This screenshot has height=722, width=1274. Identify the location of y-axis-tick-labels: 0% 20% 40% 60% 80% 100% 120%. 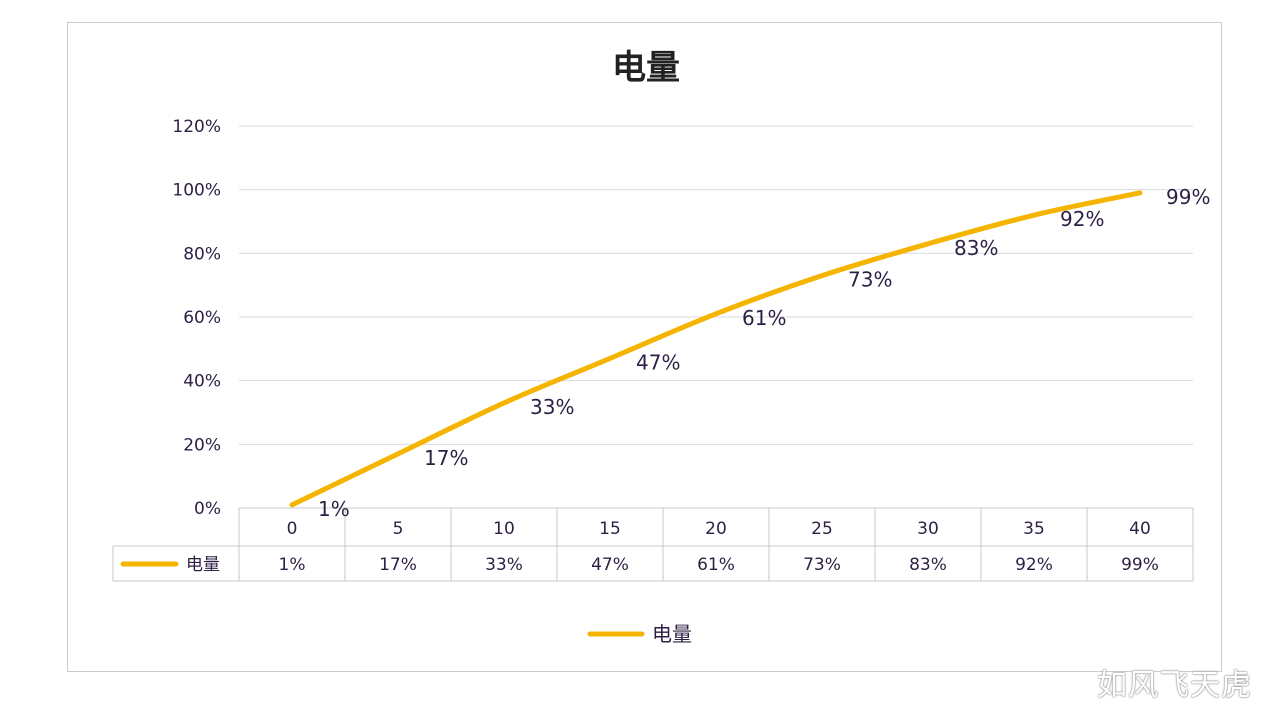
(196, 318).